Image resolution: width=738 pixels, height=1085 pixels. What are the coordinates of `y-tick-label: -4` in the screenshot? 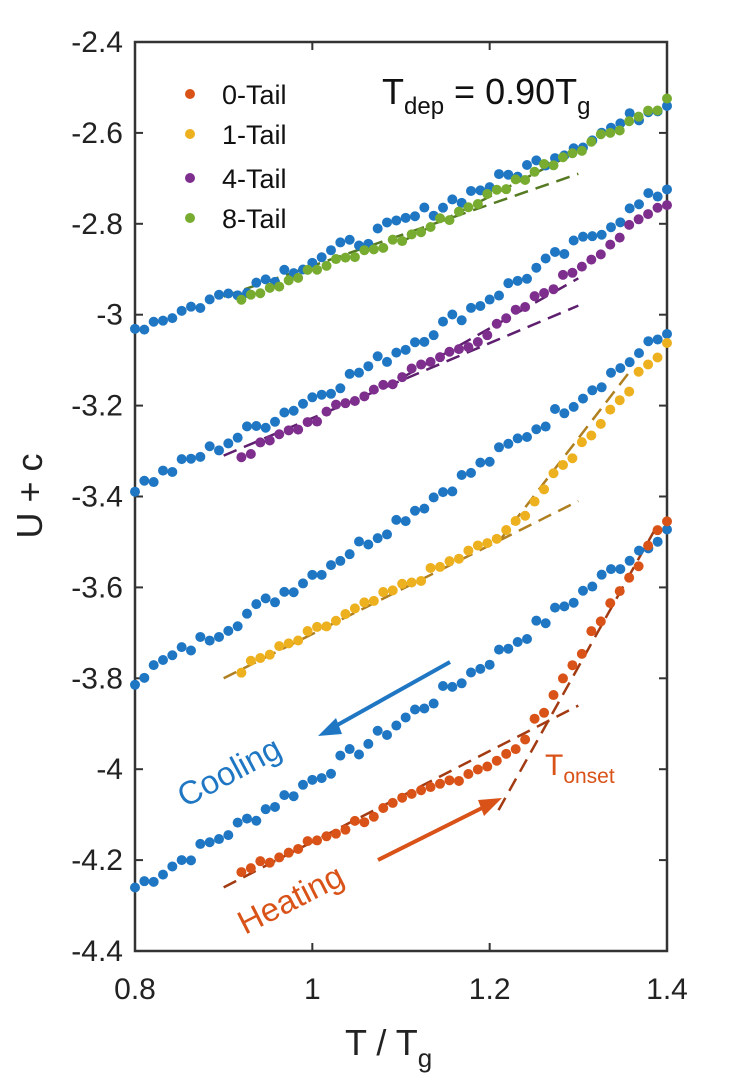 It's located at (109, 769).